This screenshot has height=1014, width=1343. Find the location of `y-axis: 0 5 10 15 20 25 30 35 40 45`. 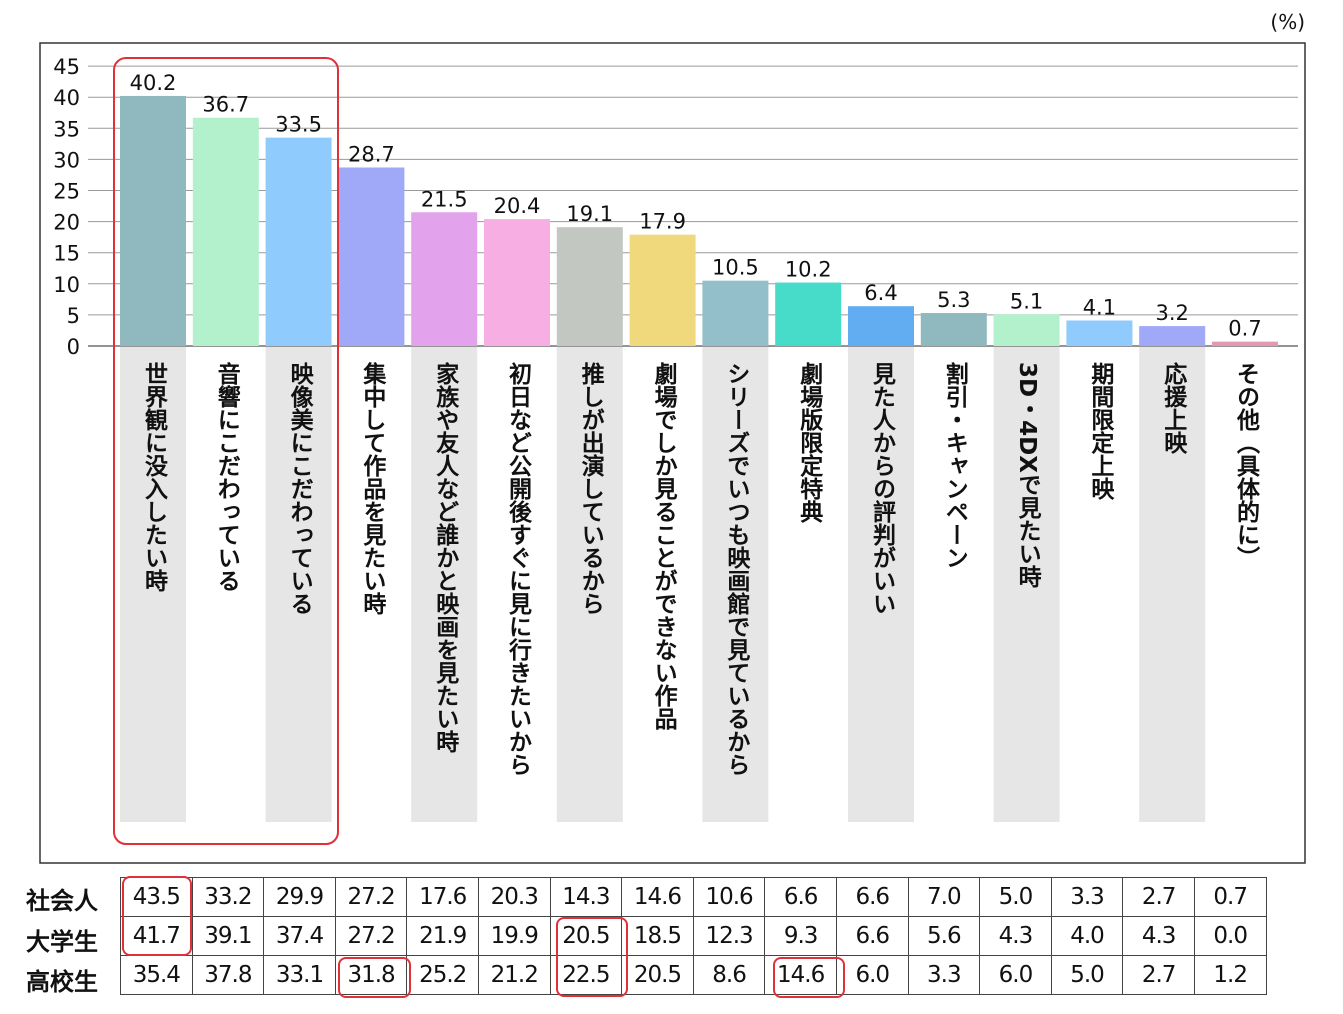

y-axis: 0 5 10 15 20 25 30 35 40 45 is located at coordinates (66, 207).